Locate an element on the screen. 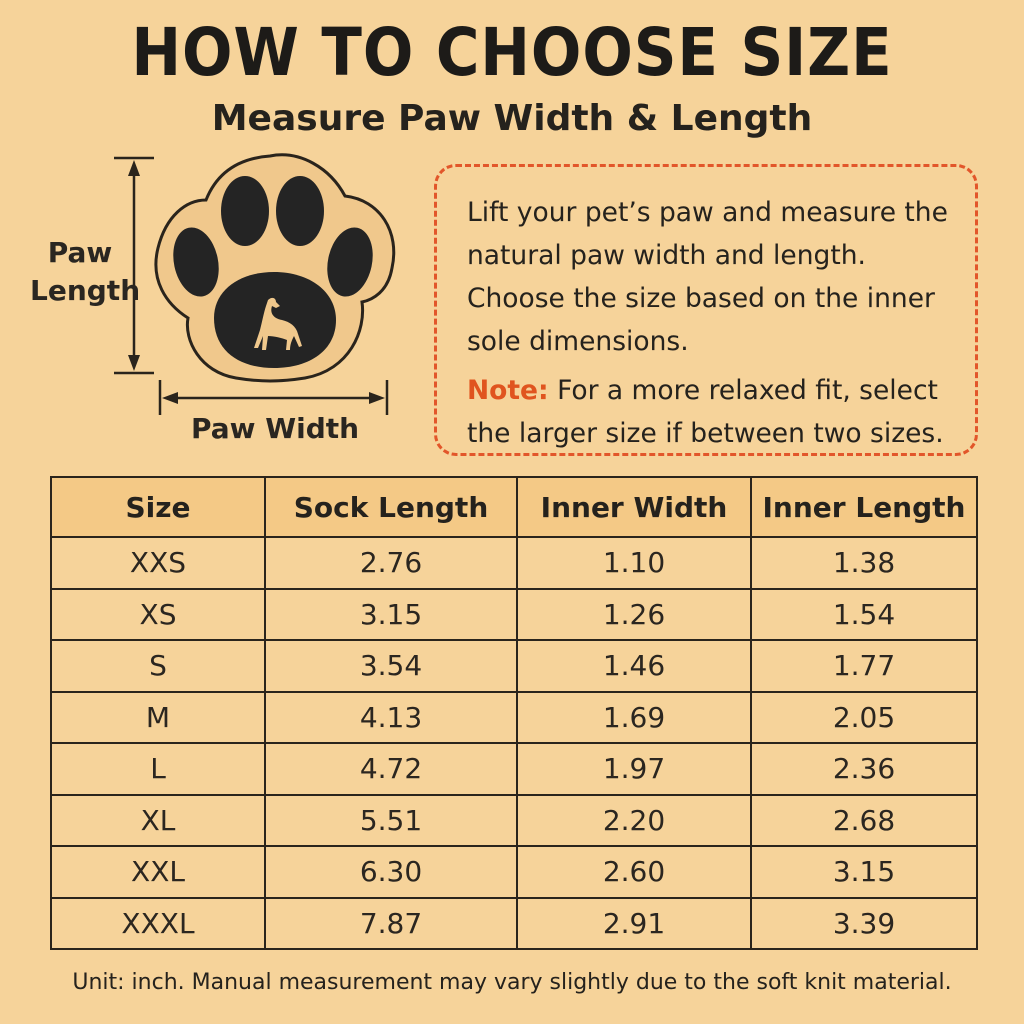 Image resolution: width=1024 pixels, height=1024 pixels. inner-width-cell: 1.10 is located at coordinates (634, 563).